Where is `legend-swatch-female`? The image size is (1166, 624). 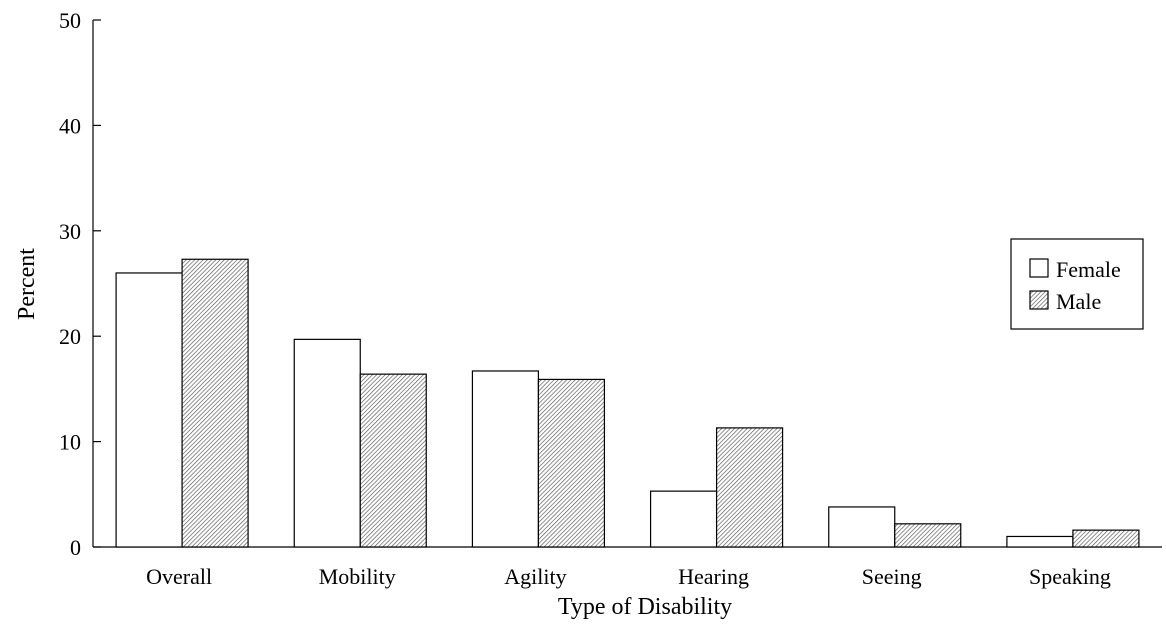
legend-swatch-female is located at coordinates (1039, 268).